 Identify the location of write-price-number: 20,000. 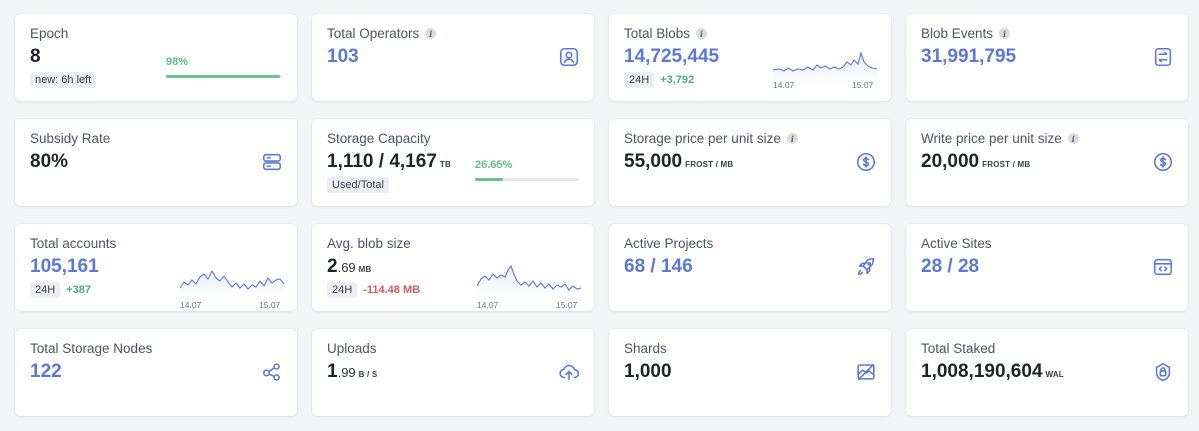
(950, 161).